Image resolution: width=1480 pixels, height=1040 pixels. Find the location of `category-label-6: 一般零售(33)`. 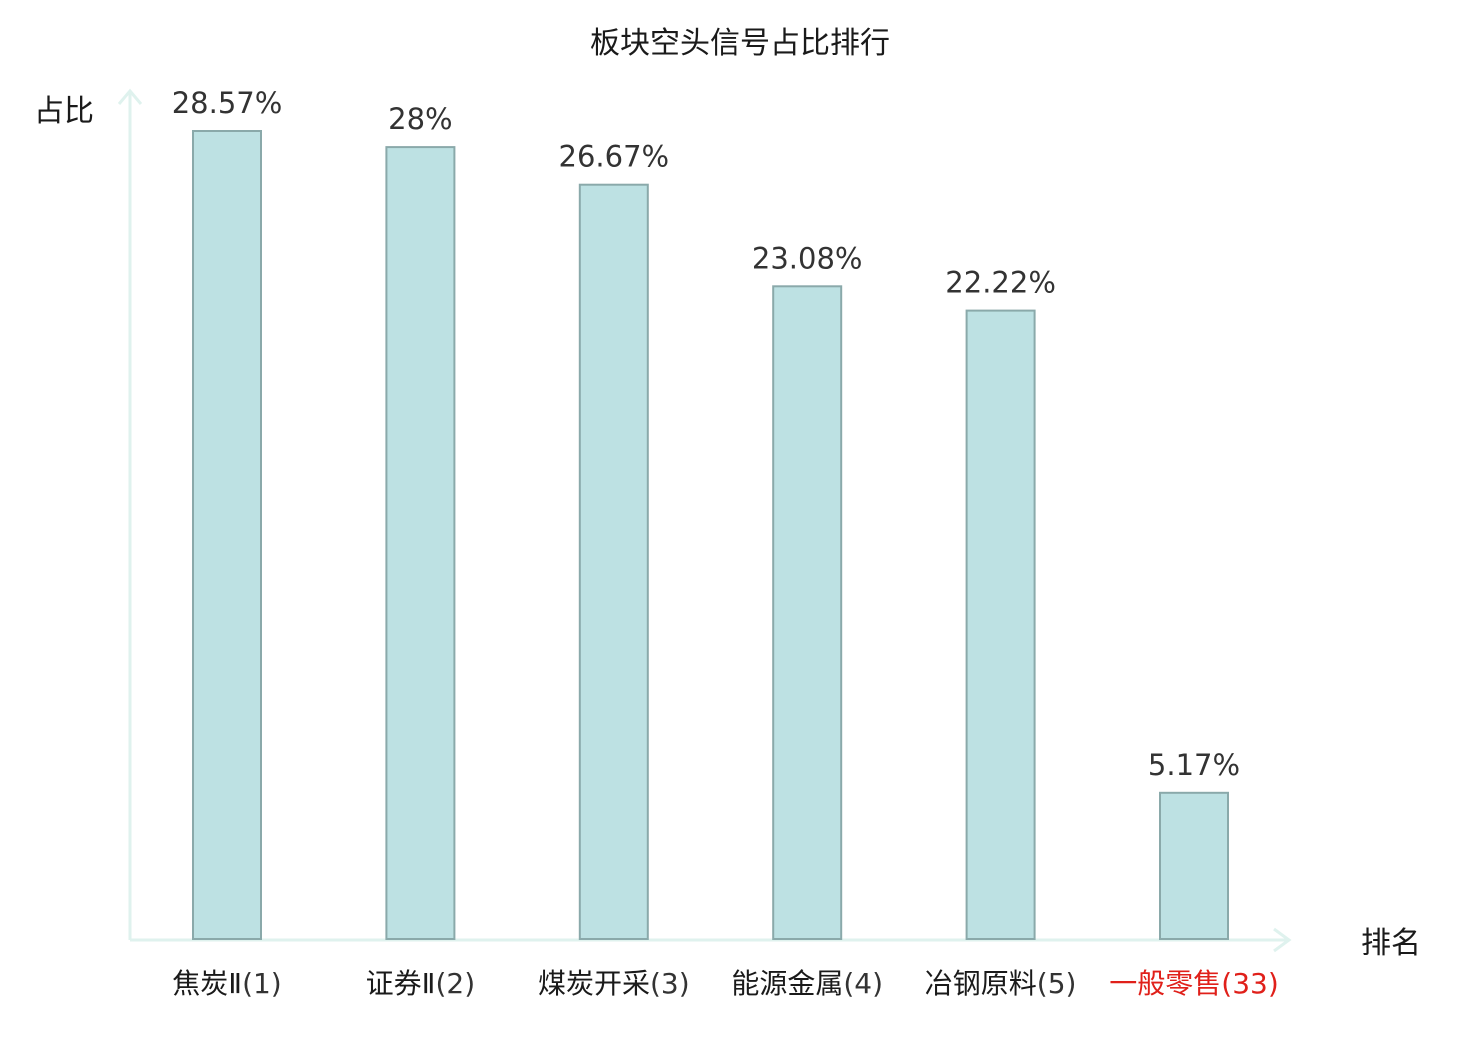

category-label-6: 一般零售(33) is located at coordinates (1194, 983).